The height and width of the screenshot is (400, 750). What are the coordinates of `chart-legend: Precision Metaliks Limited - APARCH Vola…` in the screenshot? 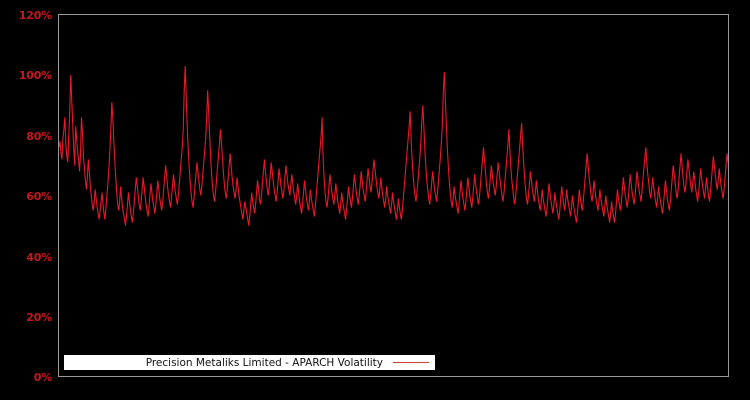 It's located at (249, 362).